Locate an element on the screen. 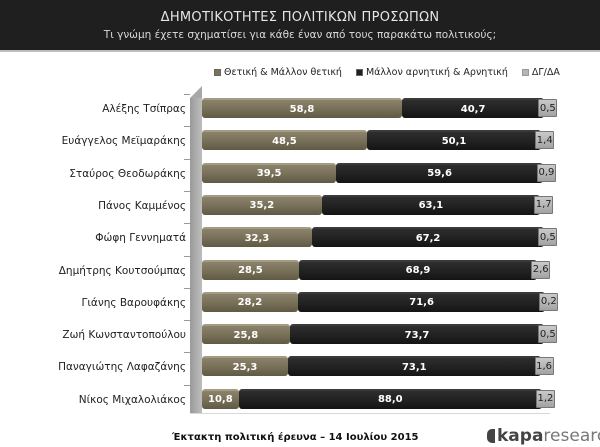 The height and width of the screenshot is (447, 600). category-label: Δημήτρης Κουτσούμπας is located at coordinates (122, 270).